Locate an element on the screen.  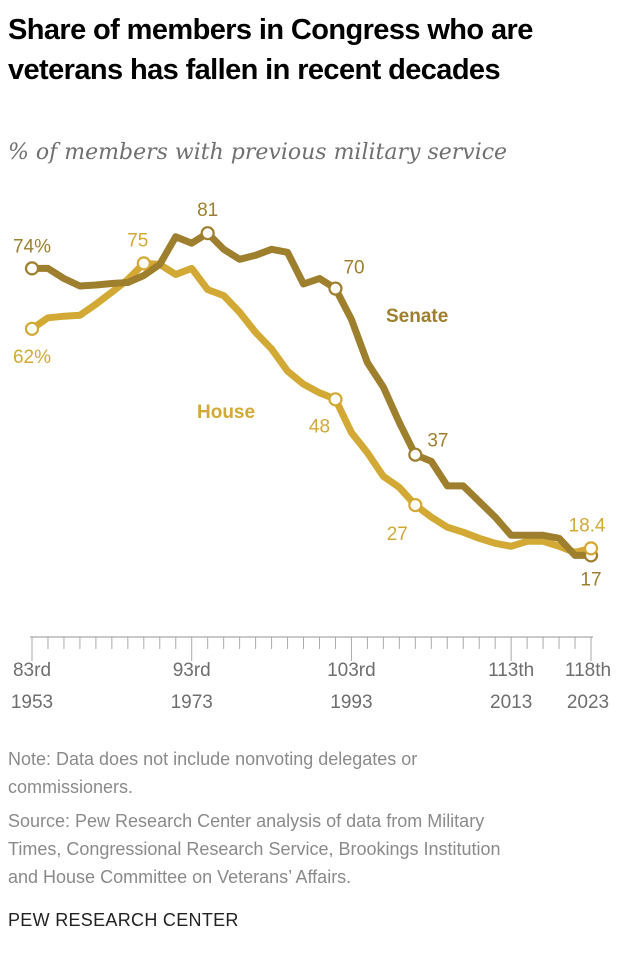
data-label: 48 is located at coordinates (319, 426).